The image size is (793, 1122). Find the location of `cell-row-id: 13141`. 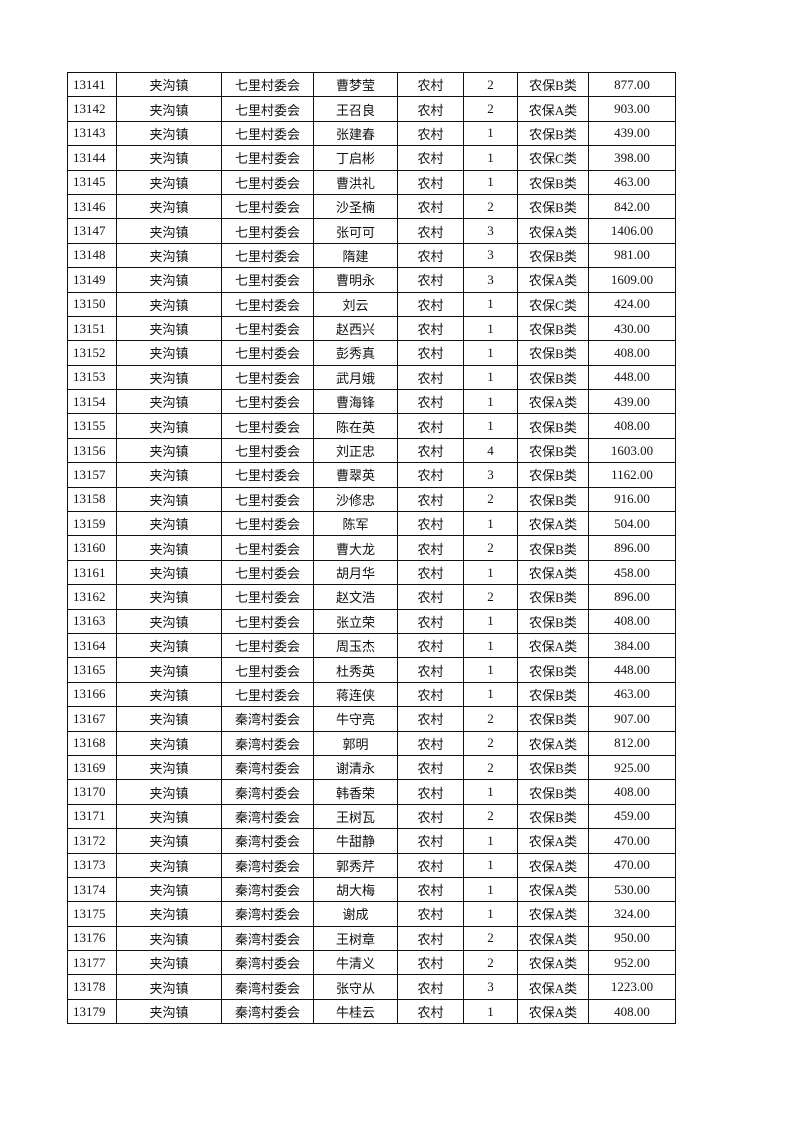

cell-row-id: 13141 is located at coordinates (92, 84).